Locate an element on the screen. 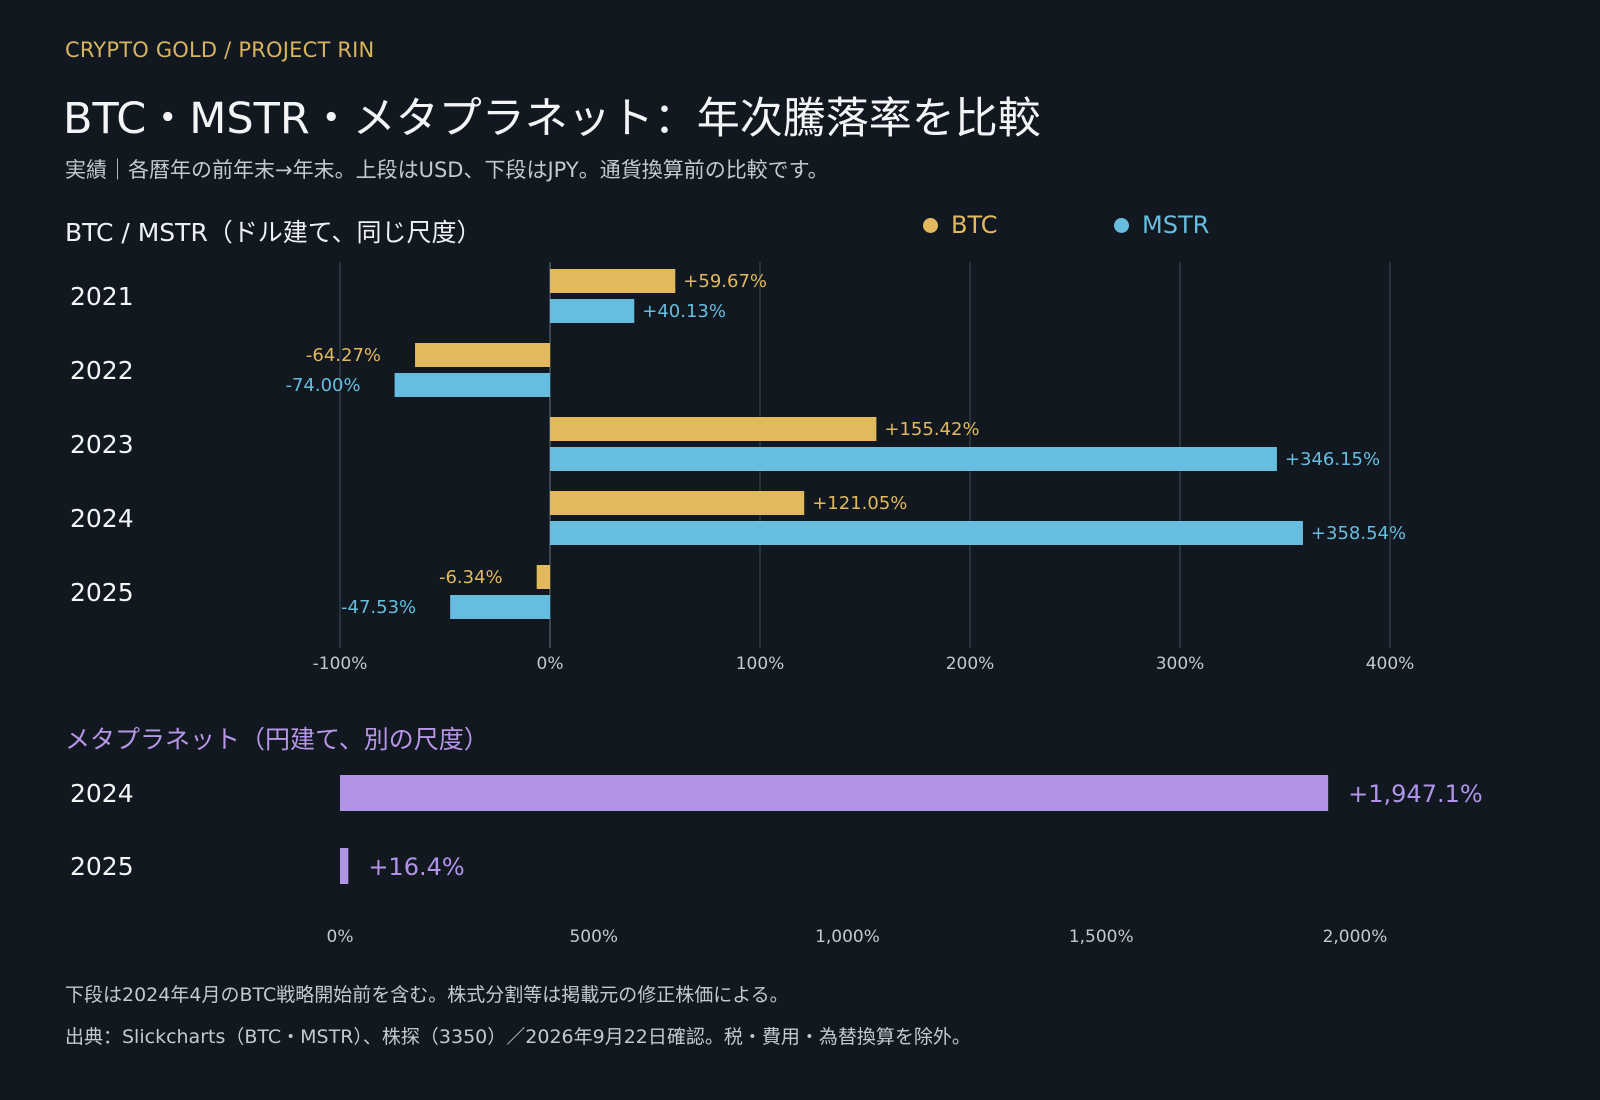 The width and height of the screenshot is (1600, 1100). category-label: 2023 is located at coordinates (102, 444).